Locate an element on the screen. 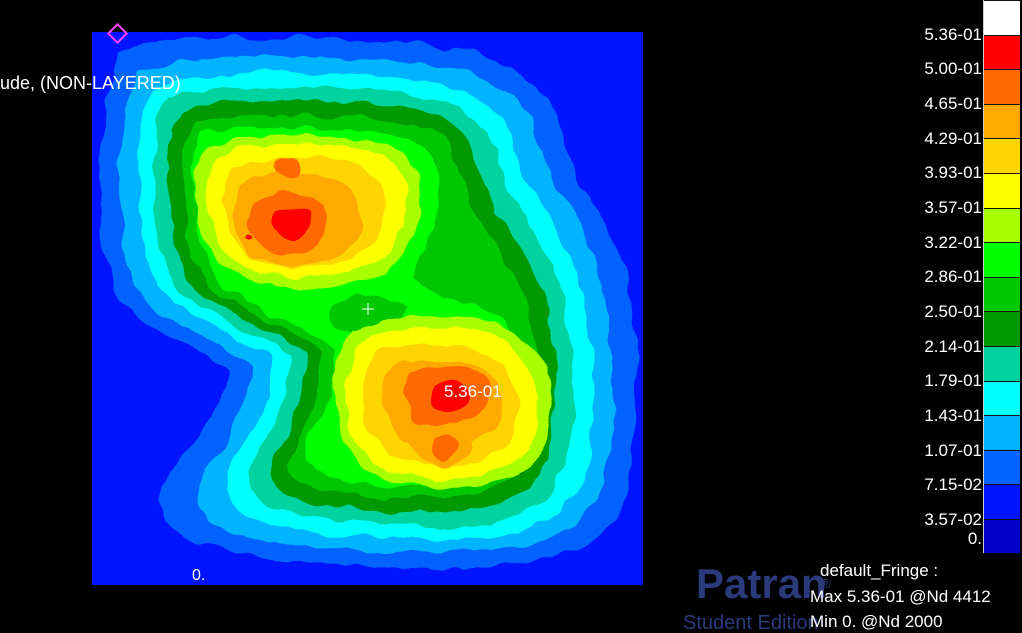  fringe-name: default_Fringe : is located at coordinates (879, 570).